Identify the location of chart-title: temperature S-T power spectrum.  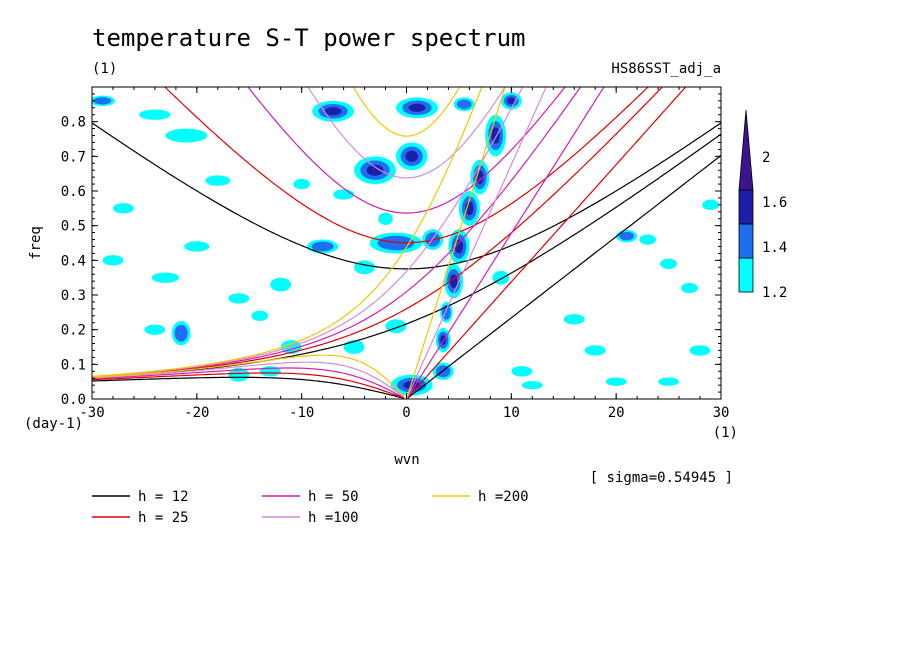
(308, 38).